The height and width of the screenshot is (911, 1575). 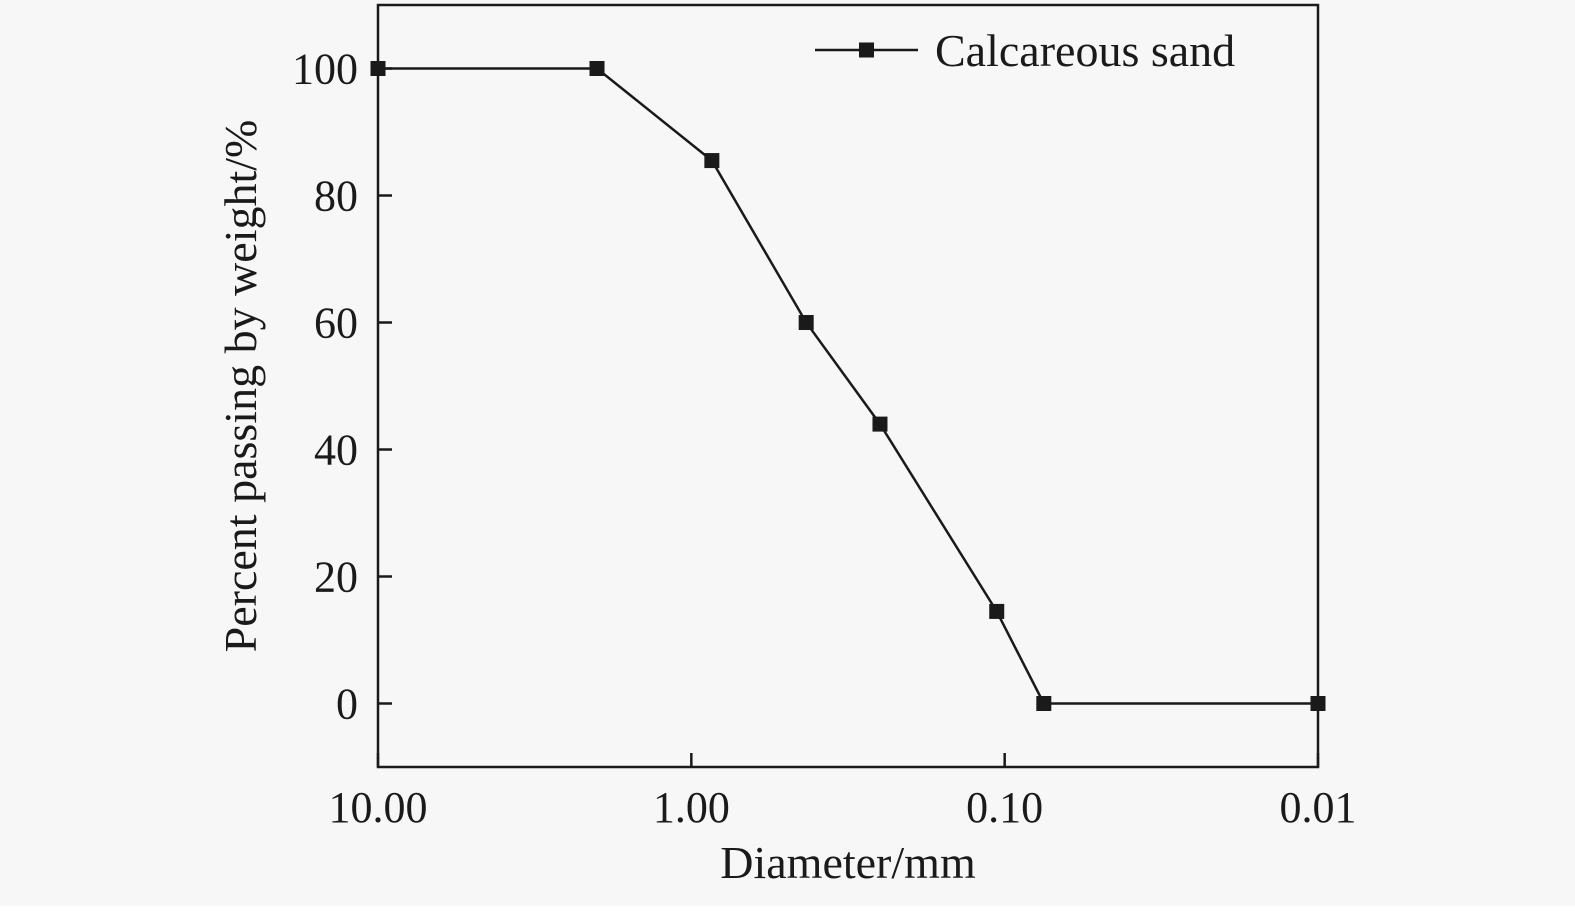 I want to click on legend: Calcareous sand, so click(x=1025, y=50).